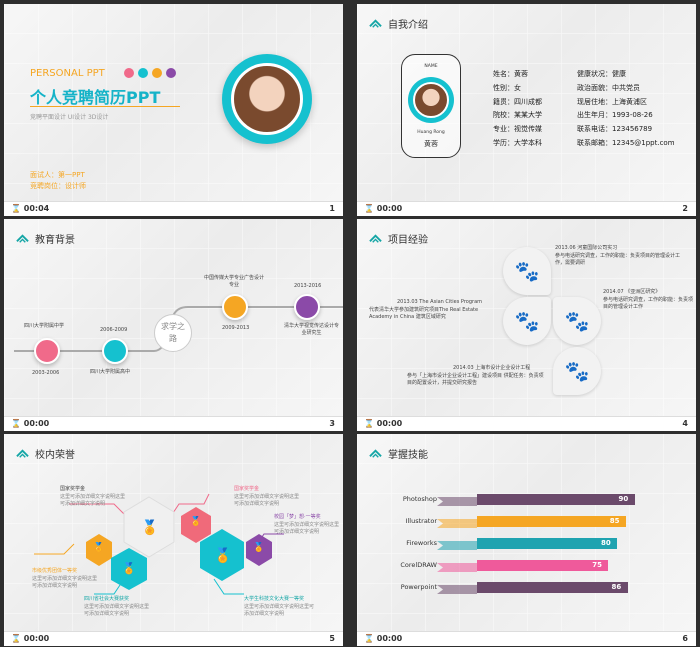 Image resolution: width=700 pixels, height=647 pixels. I want to click on project-title: 河童国际公司实习, so click(597, 248).